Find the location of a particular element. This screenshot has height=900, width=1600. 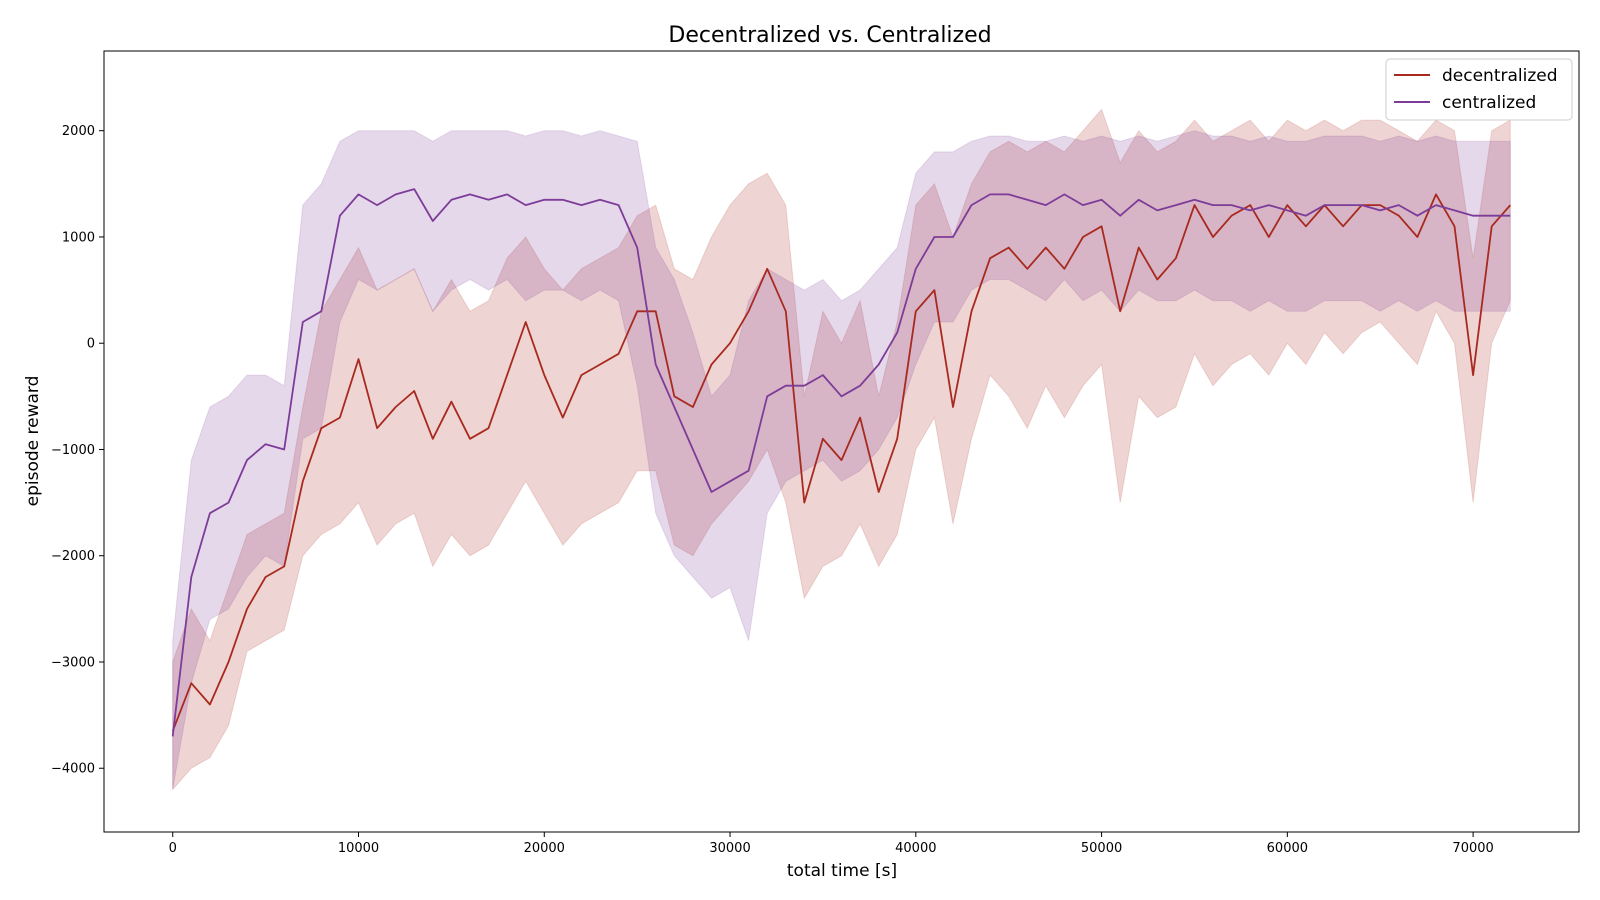

x-tick-label: 20000 is located at coordinates (544, 848).